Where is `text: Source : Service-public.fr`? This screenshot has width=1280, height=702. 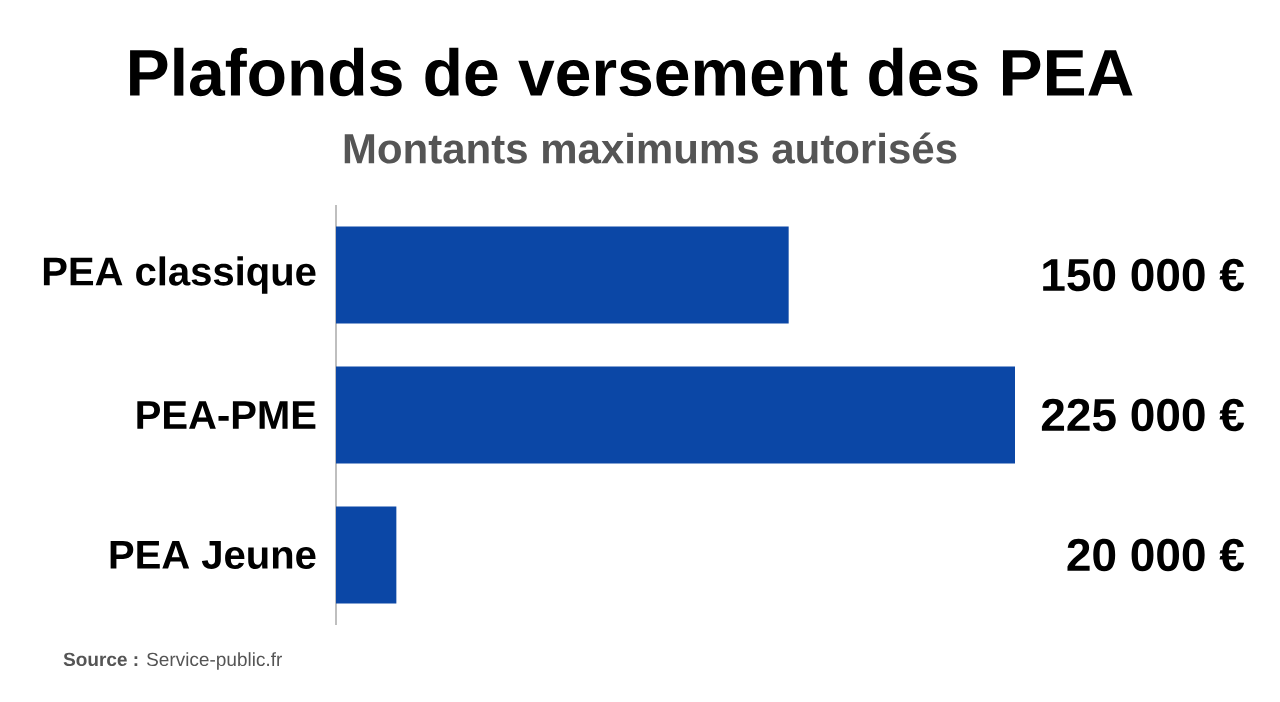
text: Source : Service-public.fr is located at coordinates (173, 661).